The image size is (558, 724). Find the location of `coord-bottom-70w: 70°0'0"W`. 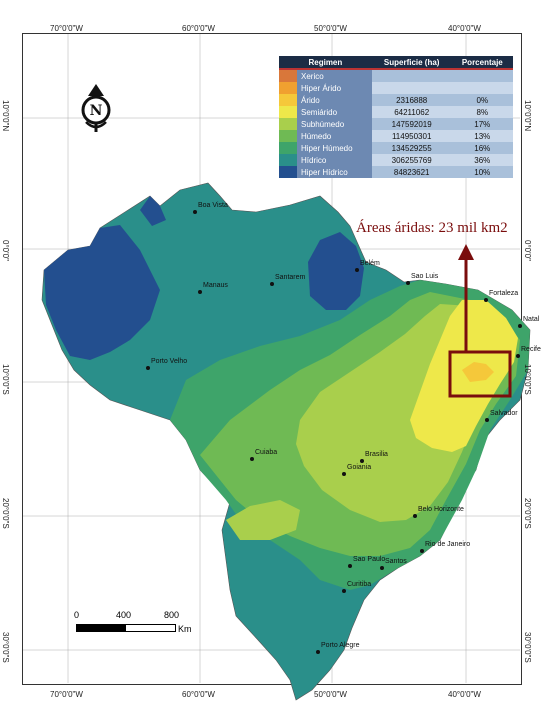

coord-bottom-70w: 70°0'0"W is located at coordinates (66, 694).